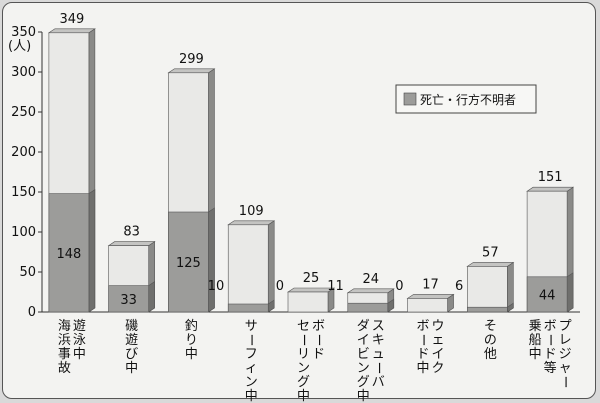 The image size is (600, 403). I want to click on deaths-value-label: 125, so click(188, 263).